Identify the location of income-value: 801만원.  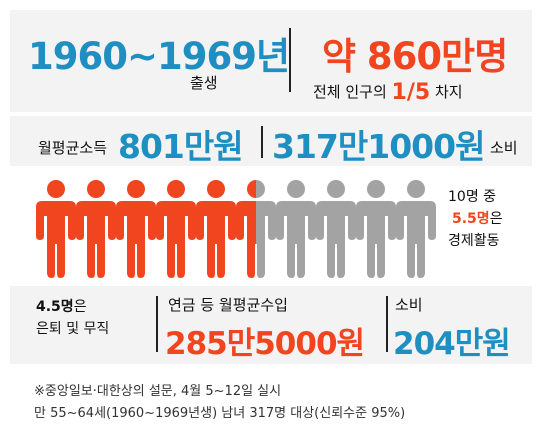
(181, 146).